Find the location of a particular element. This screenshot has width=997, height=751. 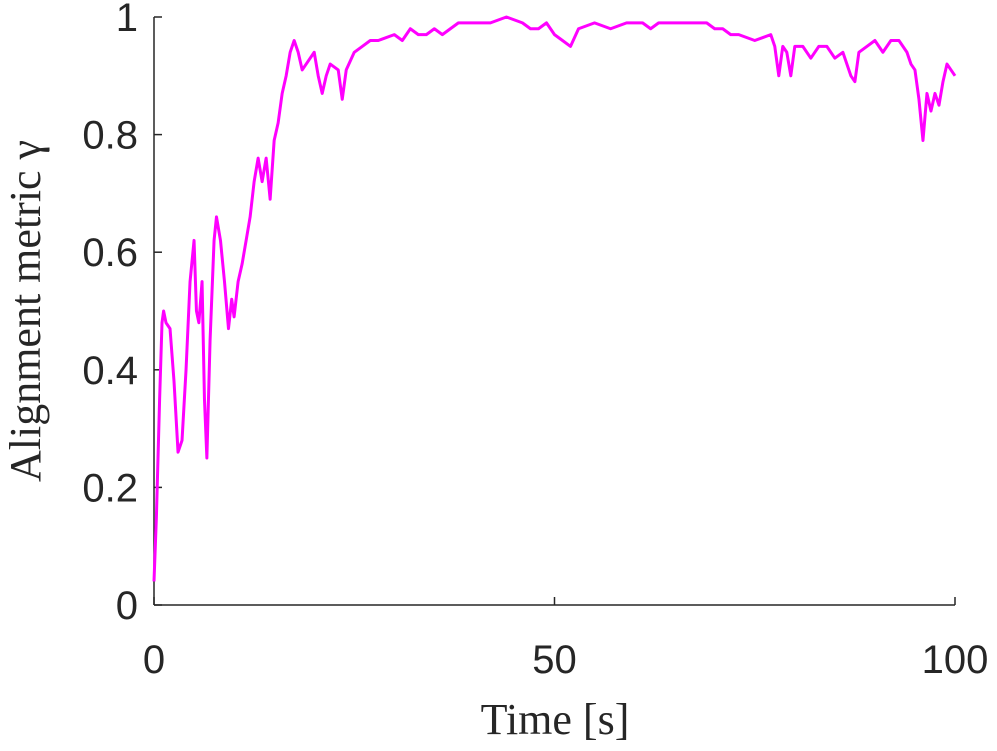

x-tick-label: 100 is located at coordinates (955, 660).